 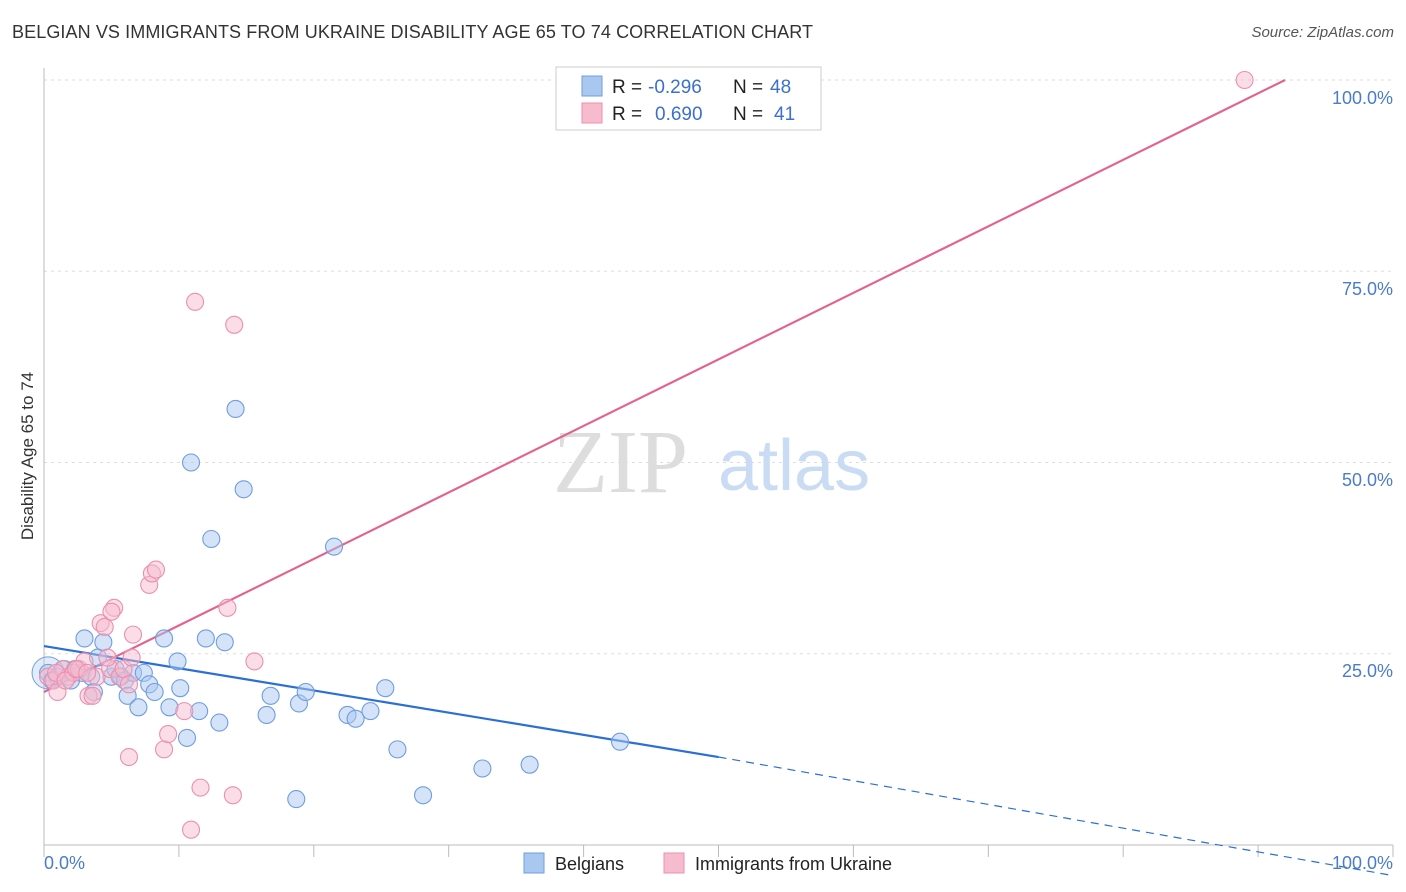 What do you see at coordinates (1362, 98) in the screenshot?
I see `y-tick-label-100: 100.0%` at bounding box center [1362, 98].